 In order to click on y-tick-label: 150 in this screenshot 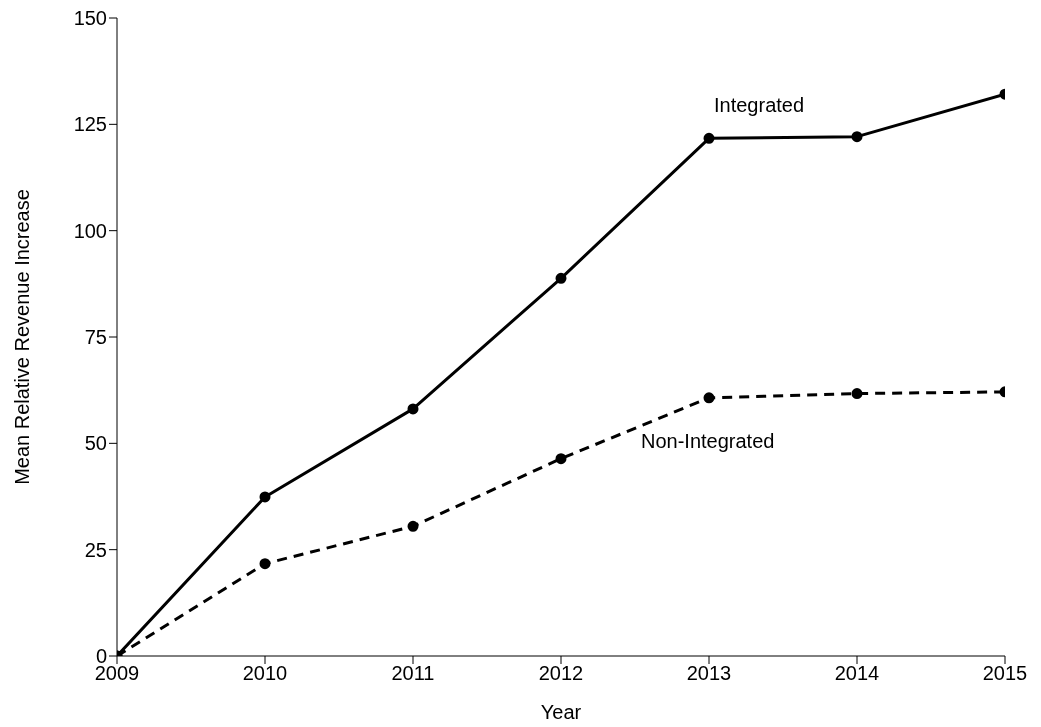, I will do `click(90, 18)`.